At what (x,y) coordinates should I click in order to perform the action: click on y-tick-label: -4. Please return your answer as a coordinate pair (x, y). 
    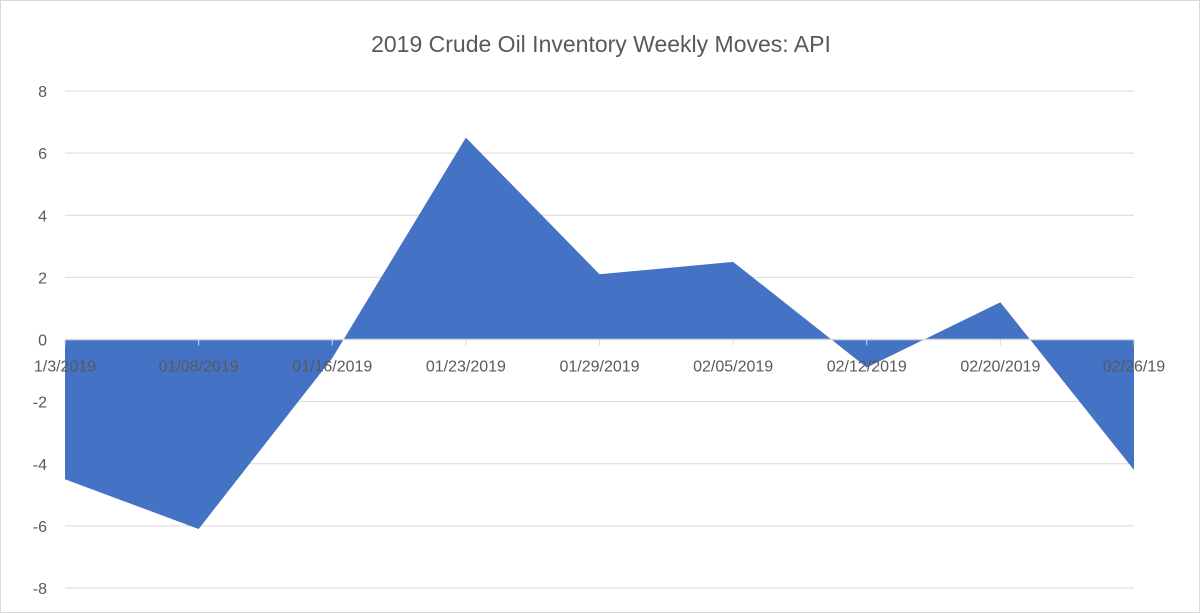
    Looking at the image, I should click on (40, 465).